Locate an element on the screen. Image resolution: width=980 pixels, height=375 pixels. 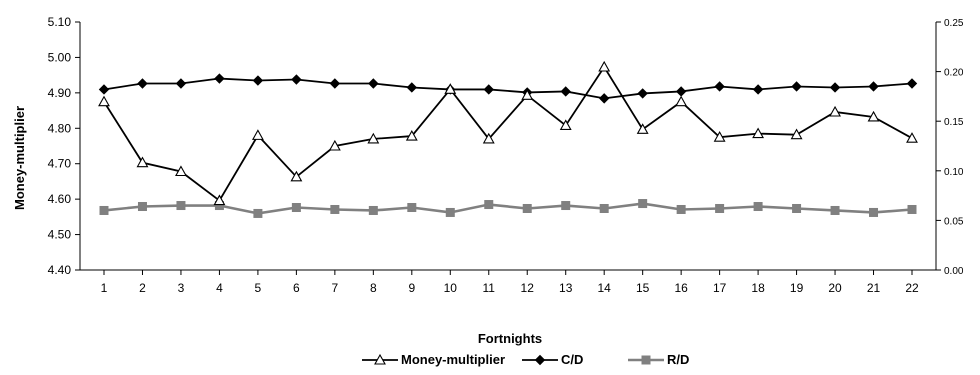
x-tick-label: 21 is located at coordinates (874, 288).